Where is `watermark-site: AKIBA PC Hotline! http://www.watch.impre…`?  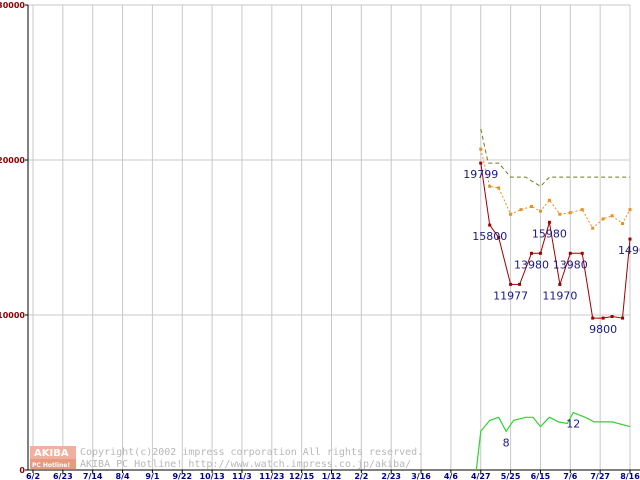
watermark-site: AKIBA PC Hotline! http://www.watch.impre… is located at coordinates (245, 464).